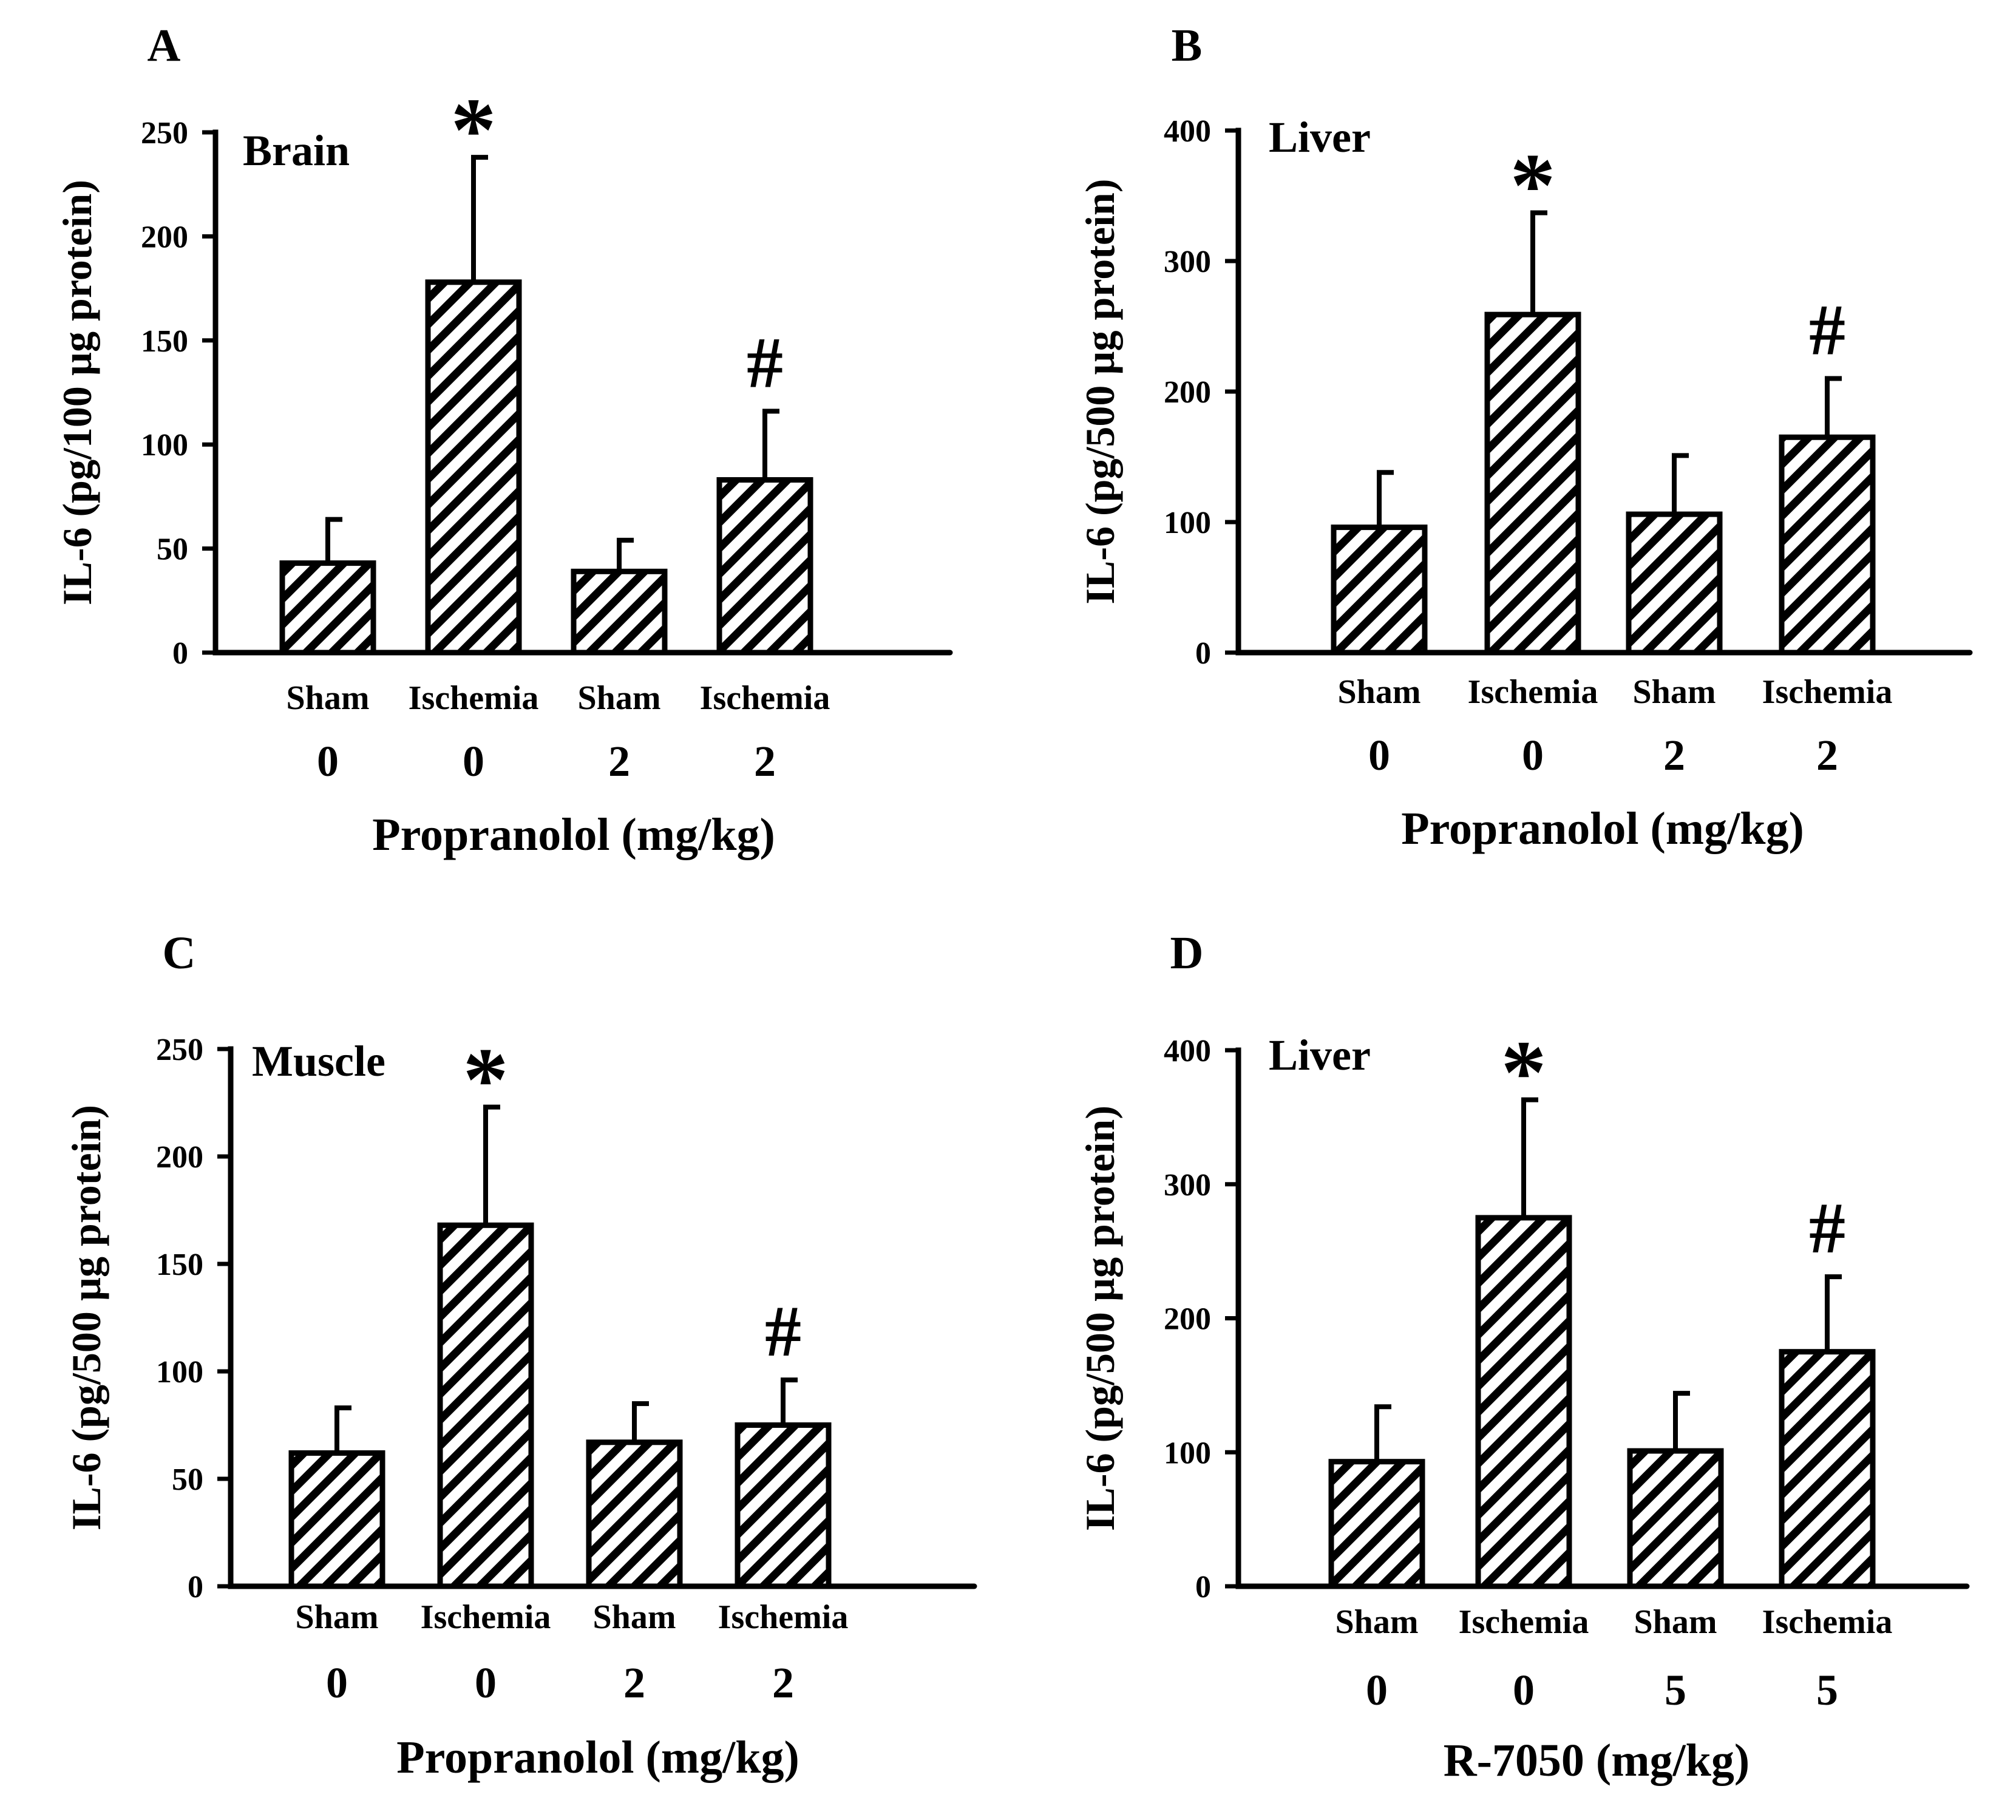 This screenshot has height=1820, width=2016. I want to click on panel-letter: A, so click(164, 45).